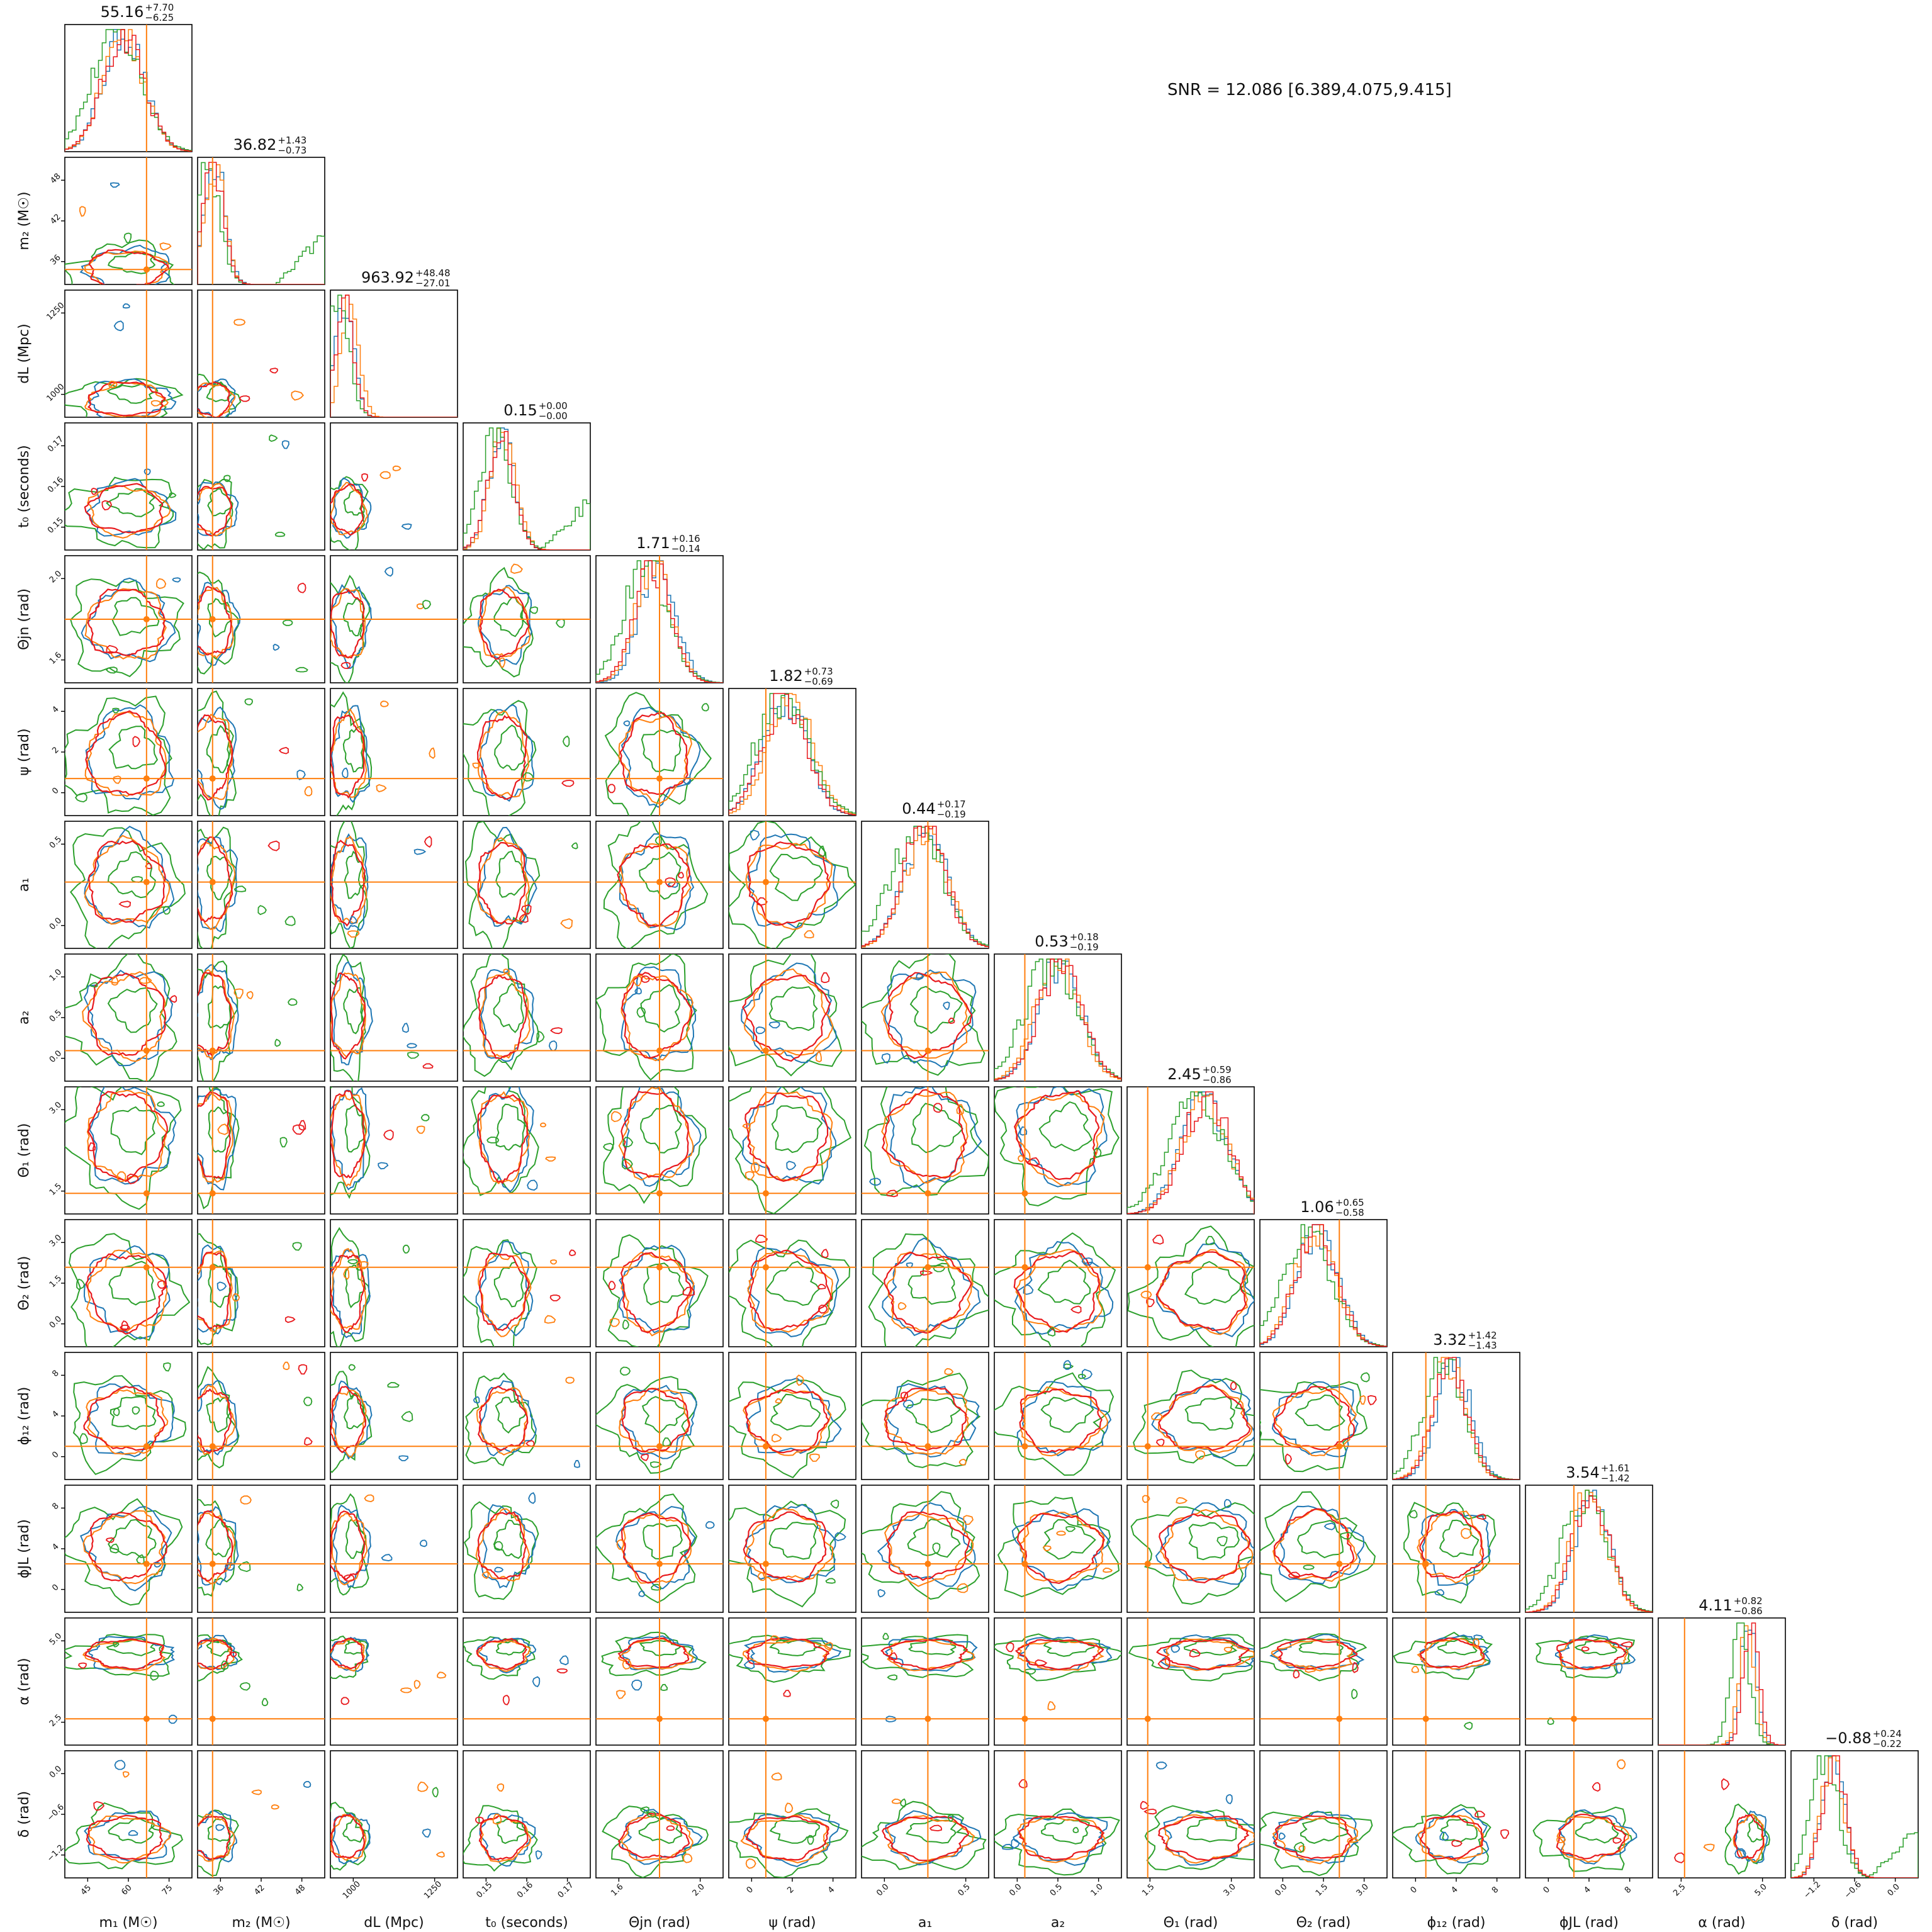  Describe the element at coordinates (1854, 1923) in the screenshot. I see `x-axis-label: δ (rad)` at that location.